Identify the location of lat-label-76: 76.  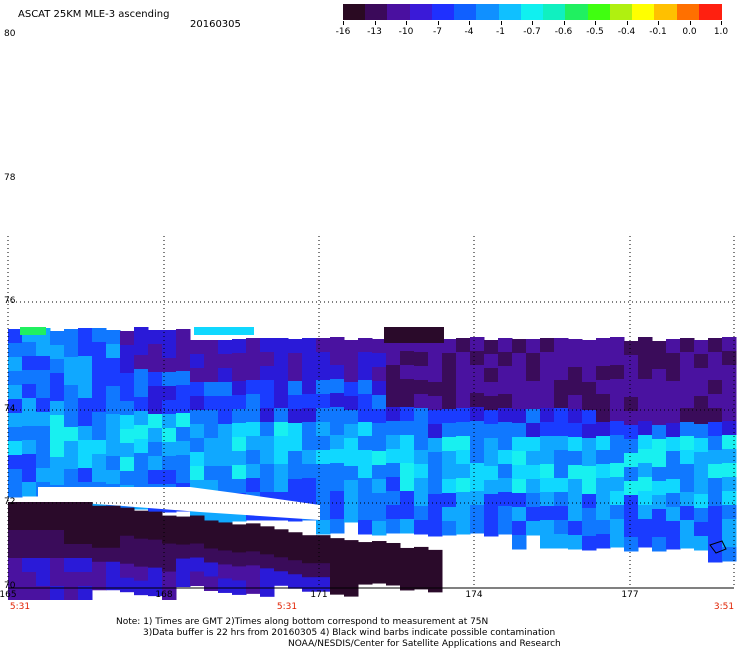
(10, 301).